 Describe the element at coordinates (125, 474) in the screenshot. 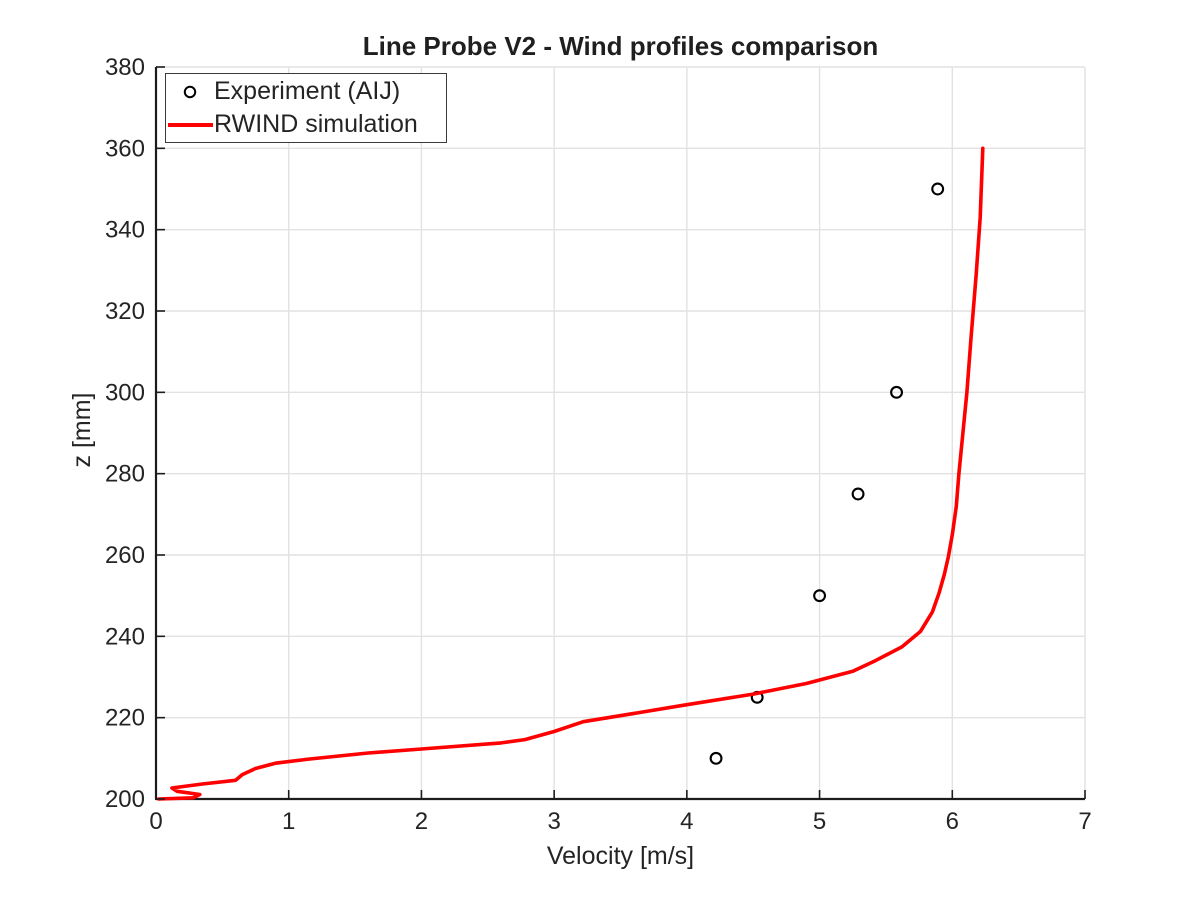

I see `y-tick-label: 280` at that location.